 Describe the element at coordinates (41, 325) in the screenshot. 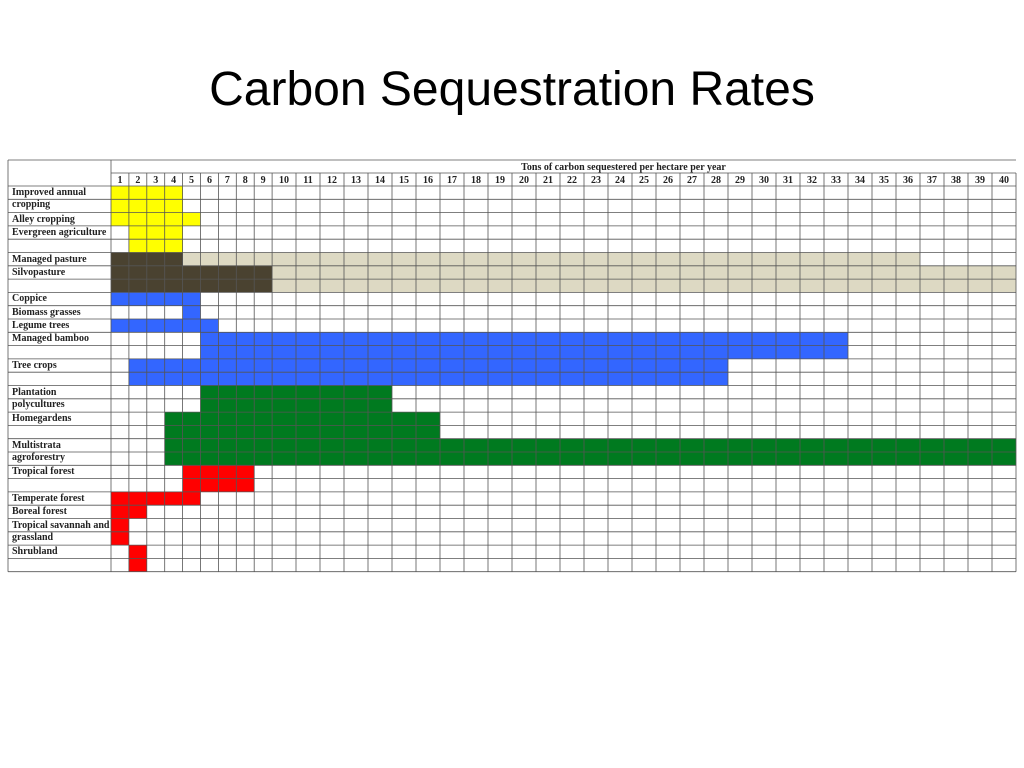

I see `row-label: Legume trees` at that location.